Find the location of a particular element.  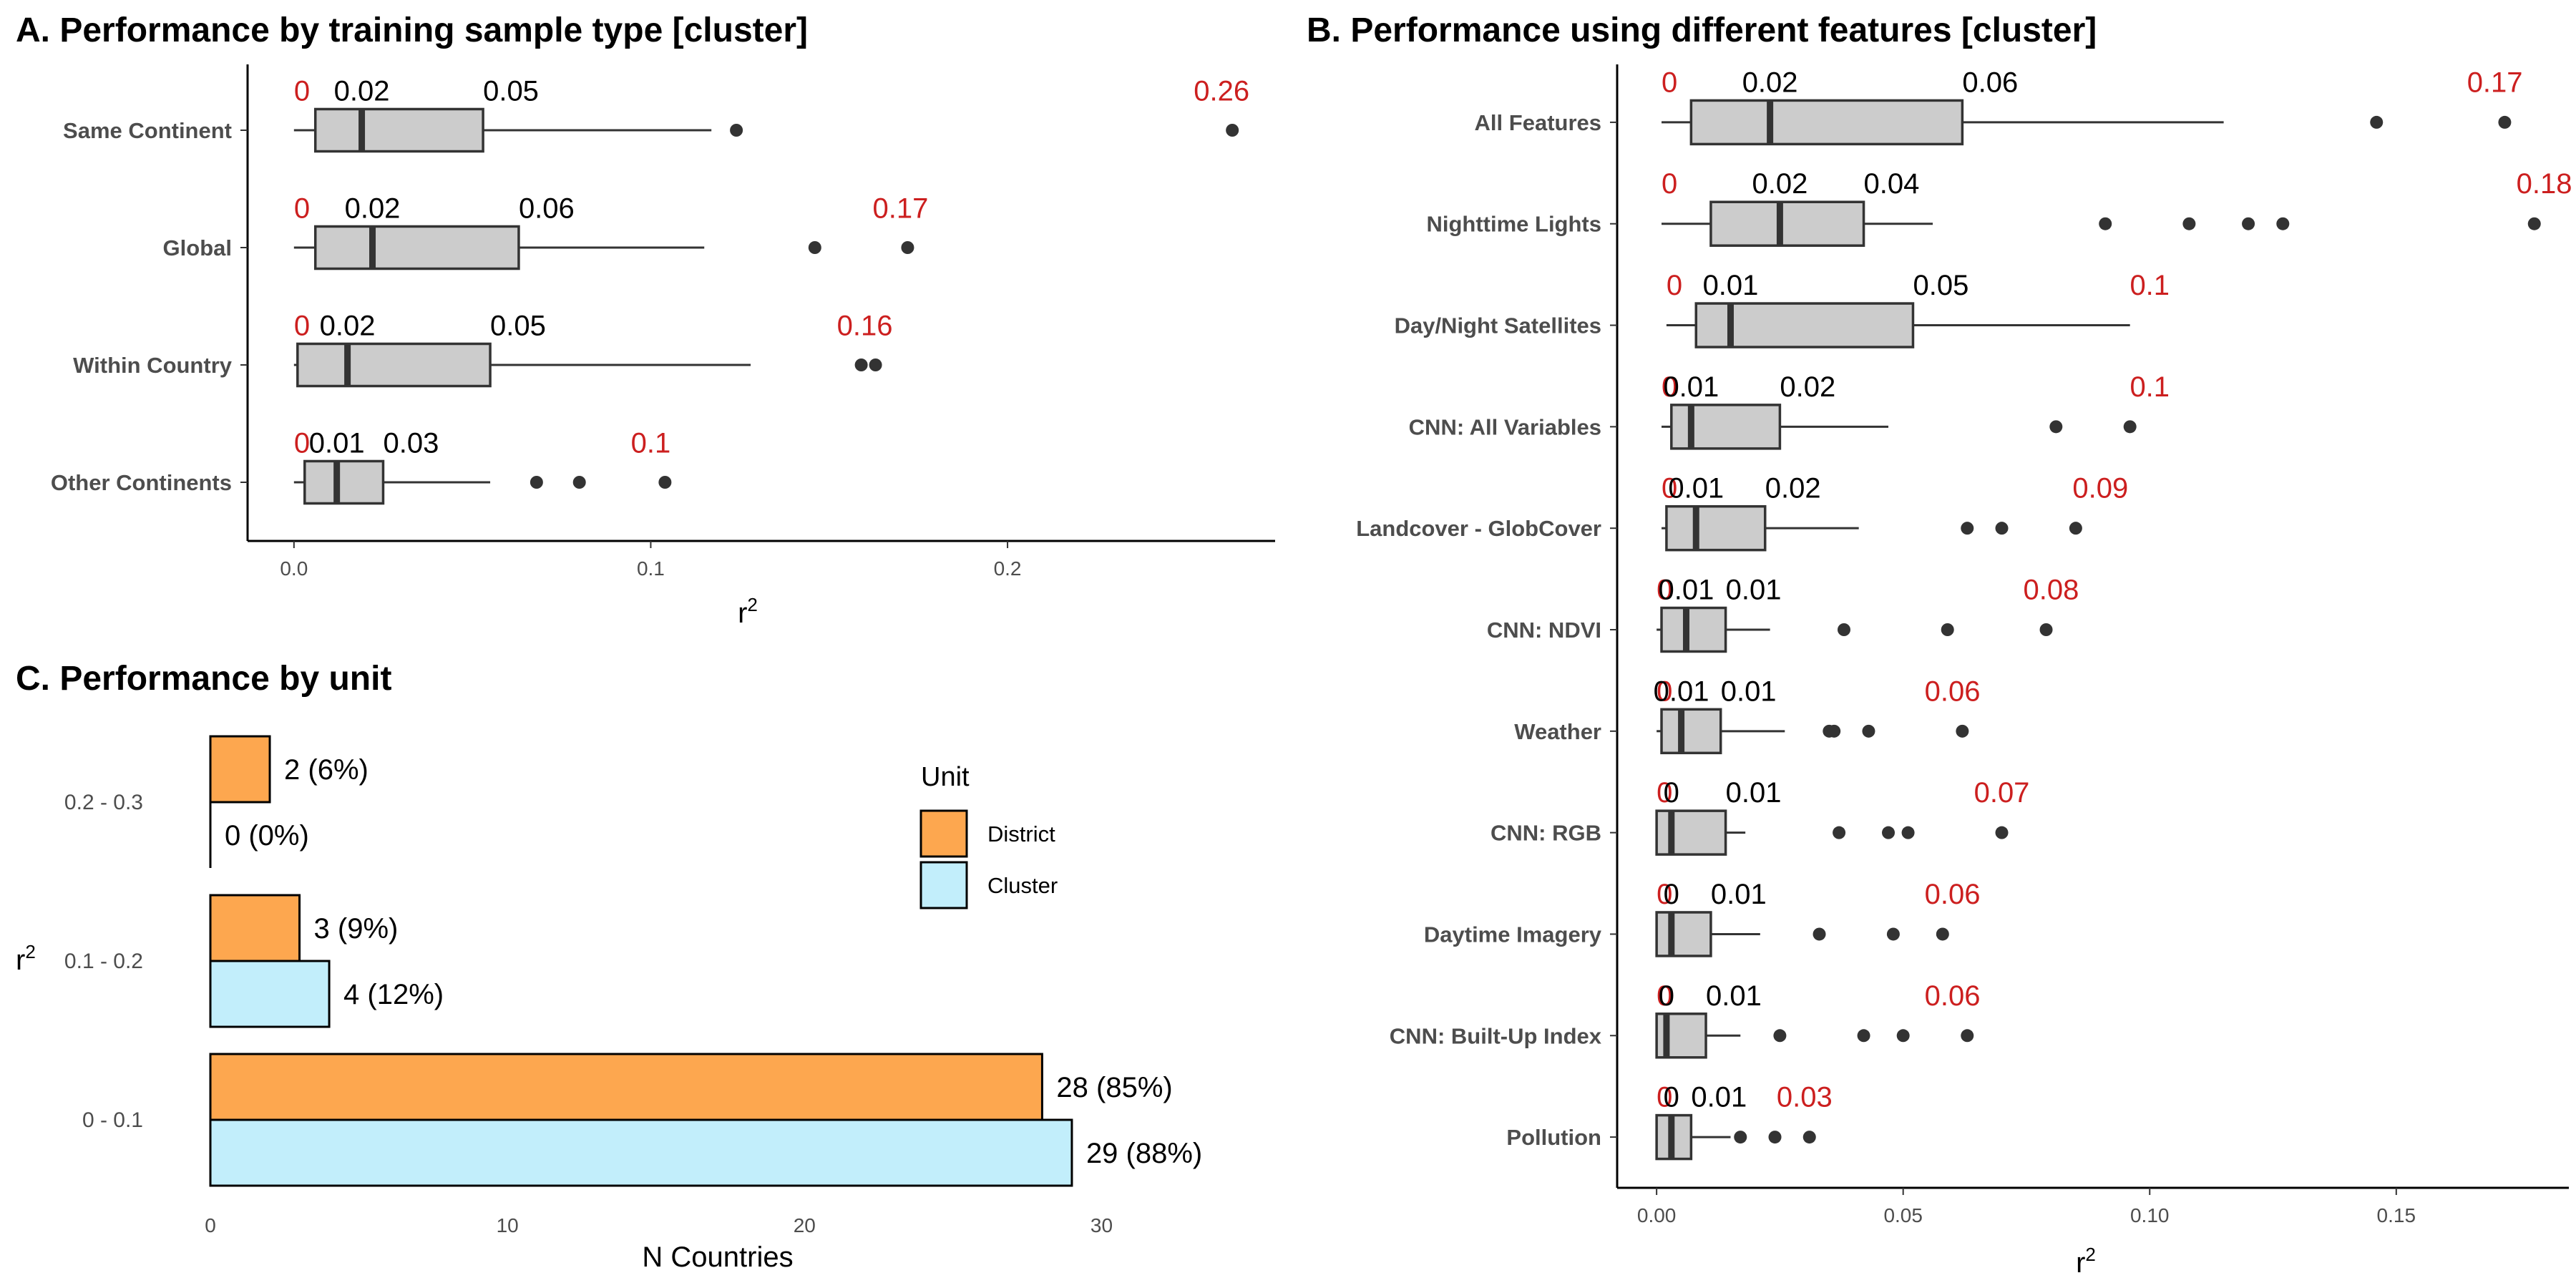

panel-b-category-label: CNN: NDVI is located at coordinates (1544, 630).